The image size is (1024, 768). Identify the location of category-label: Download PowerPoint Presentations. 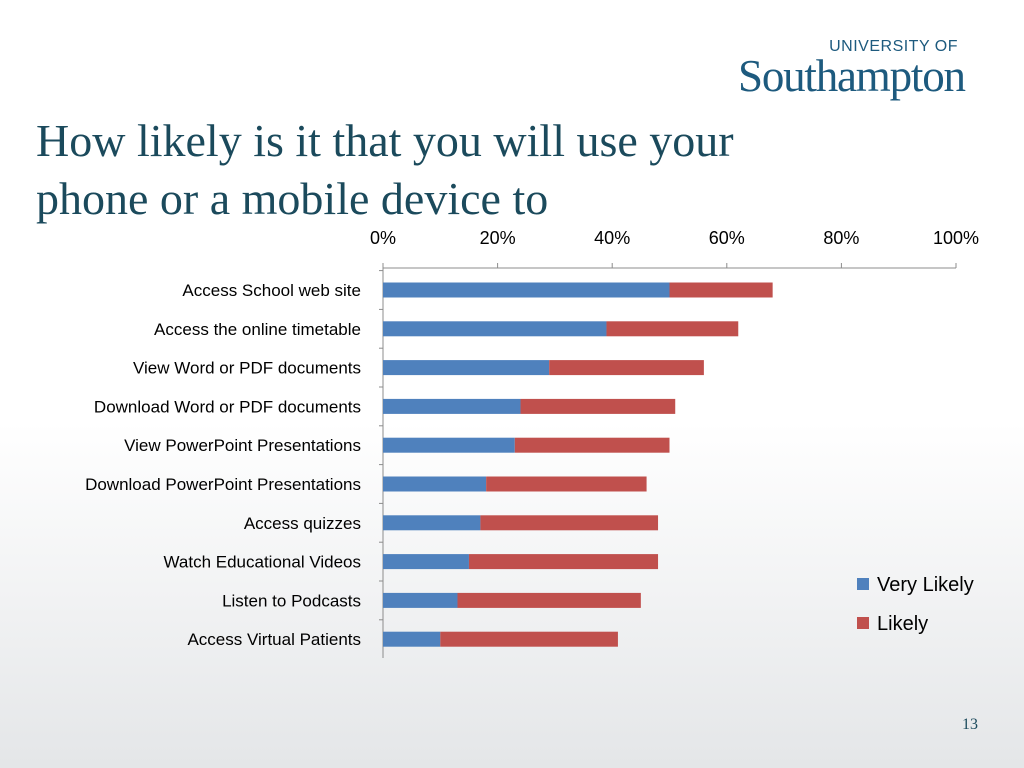
(223, 484).